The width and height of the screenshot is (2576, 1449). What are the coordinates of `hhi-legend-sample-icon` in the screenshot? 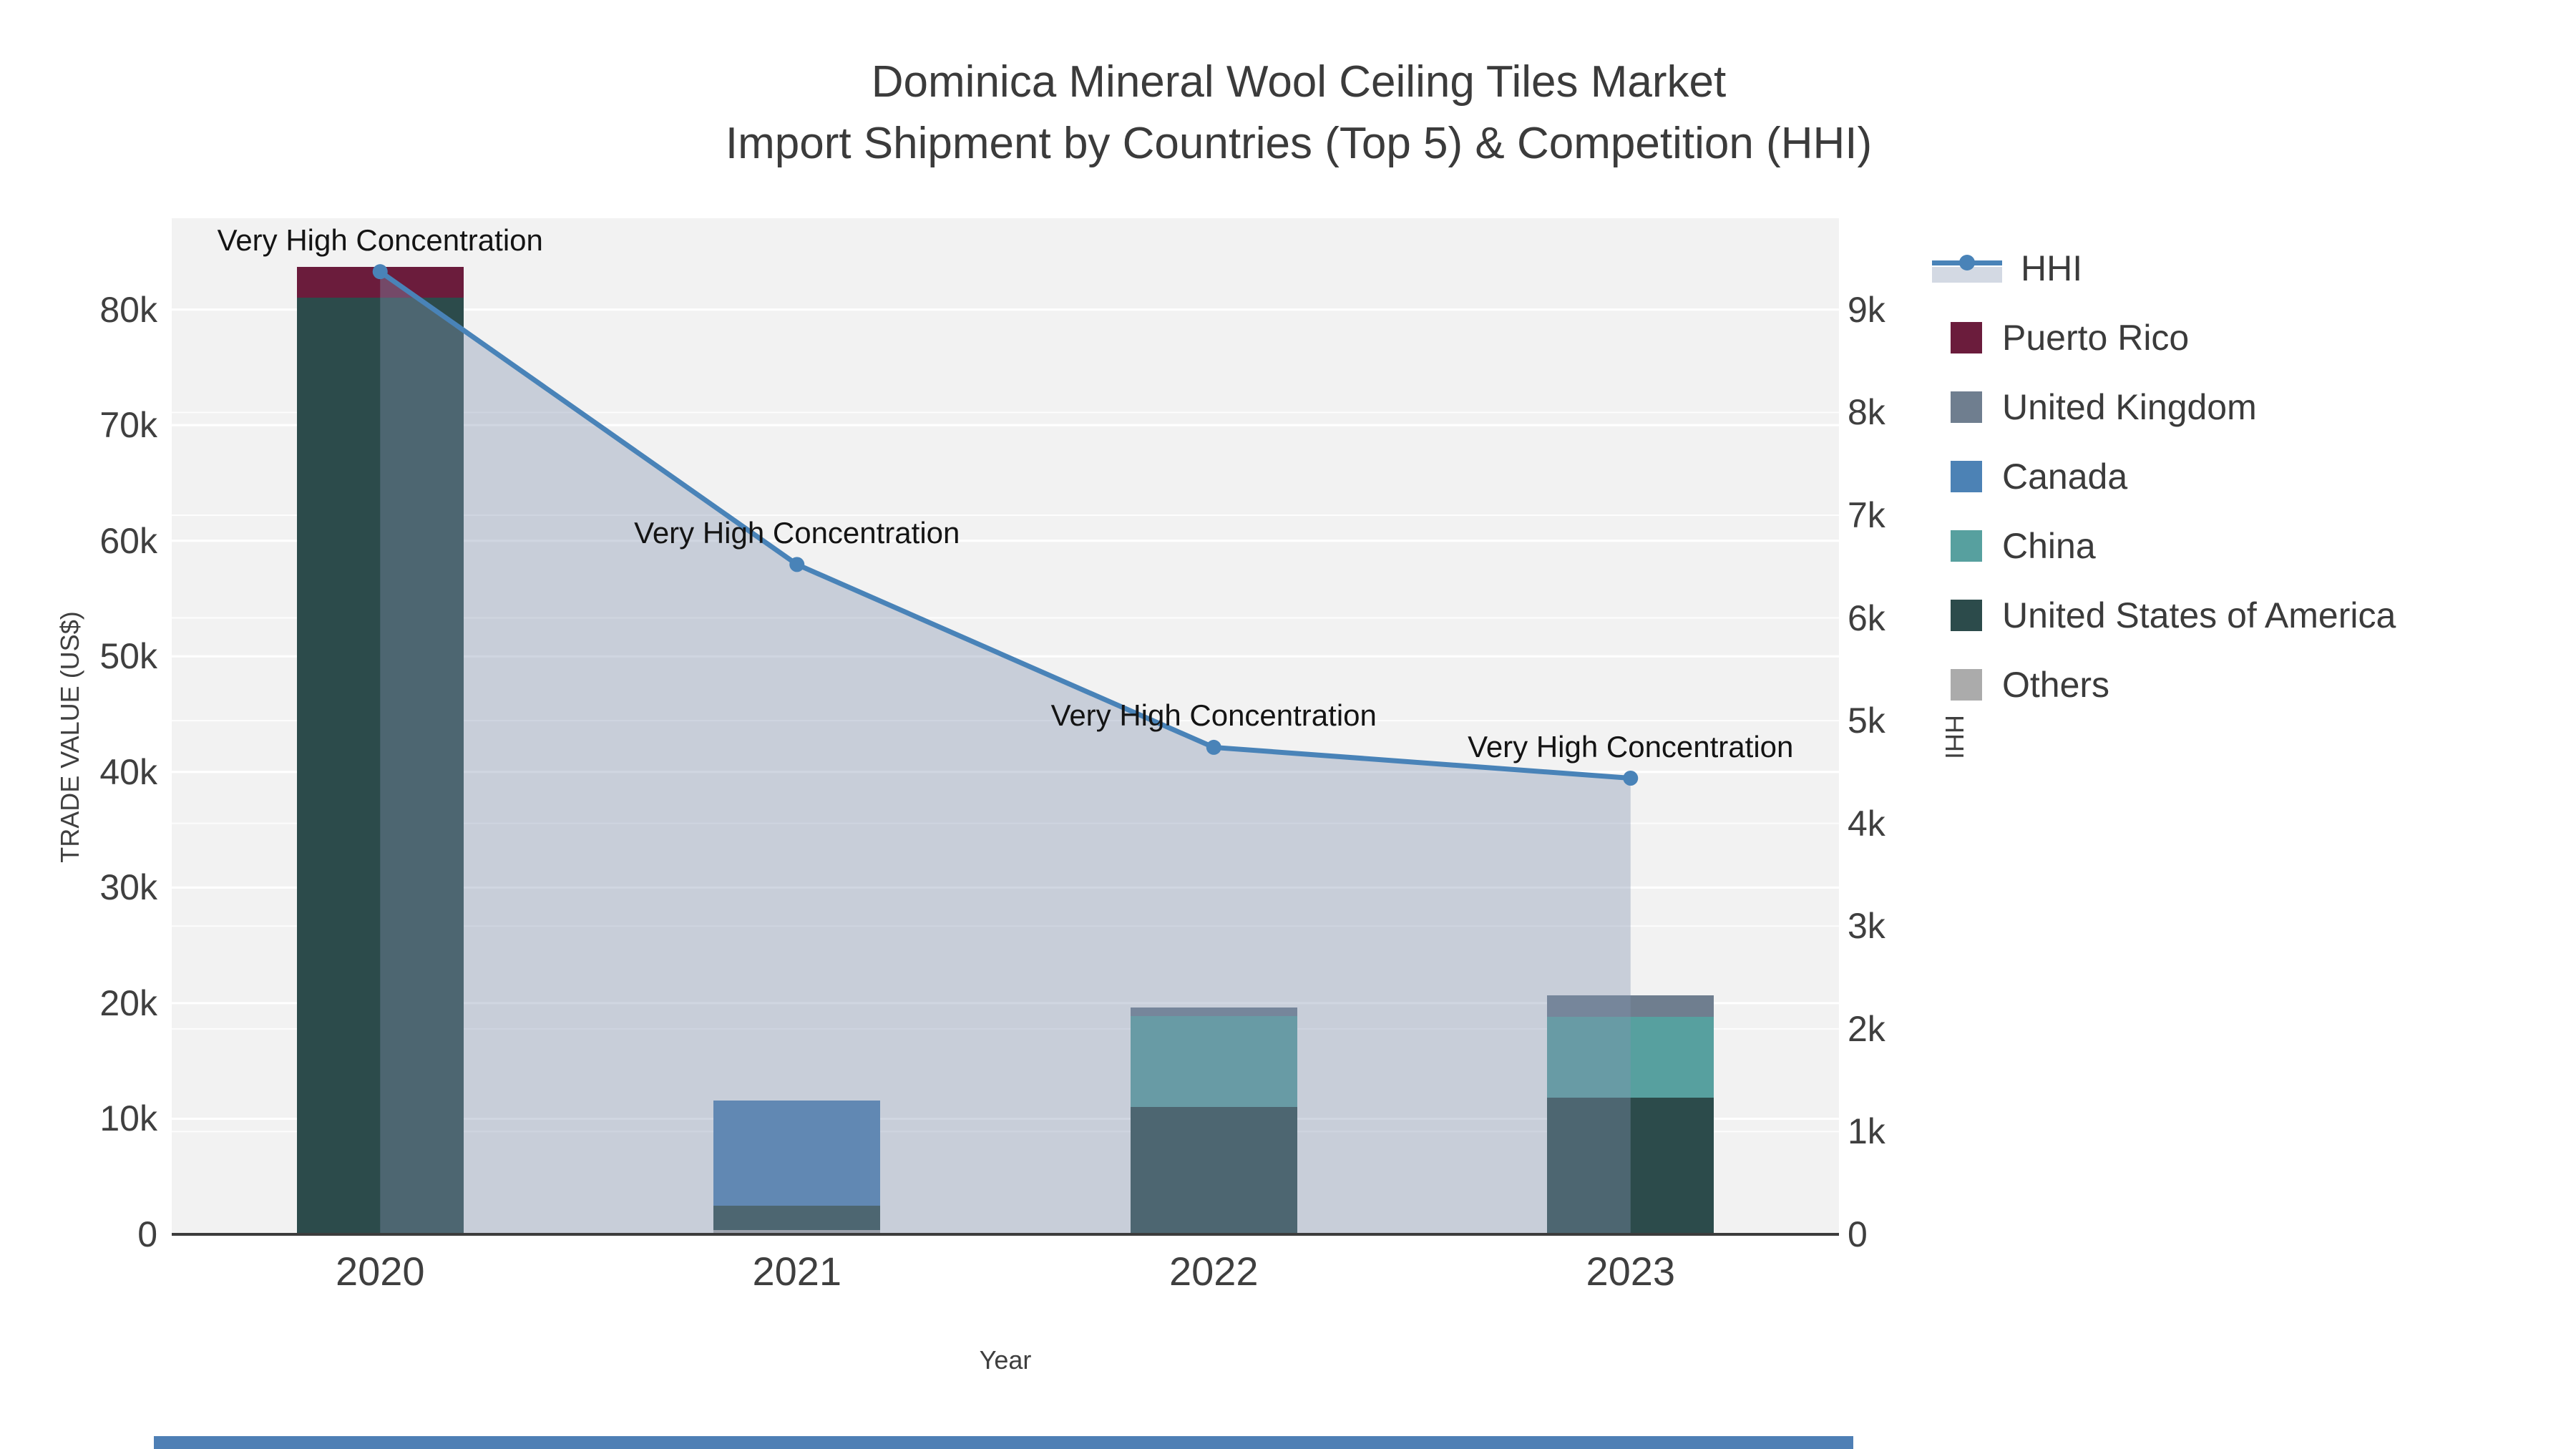 It's located at (1967, 268).